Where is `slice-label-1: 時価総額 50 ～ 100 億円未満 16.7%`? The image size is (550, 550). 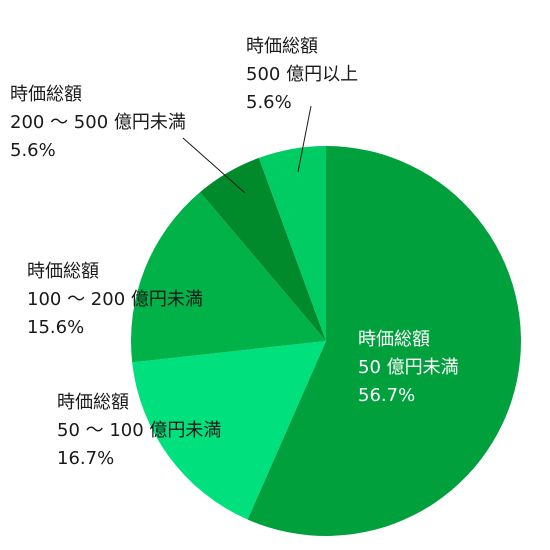 slice-label-1: 時価総額 50 ～ 100 億円未満 16.7% is located at coordinates (139, 430).